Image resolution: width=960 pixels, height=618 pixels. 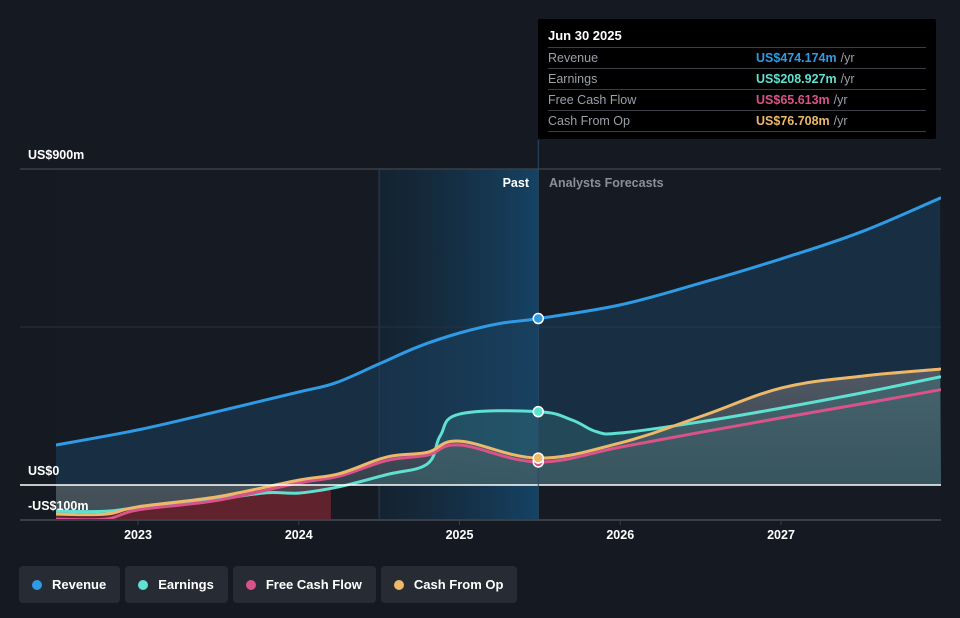 What do you see at coordinates (538, 458) in the screenshot?
I see `cash-from-op-highlight-dot` at bounding box center [538, 458].